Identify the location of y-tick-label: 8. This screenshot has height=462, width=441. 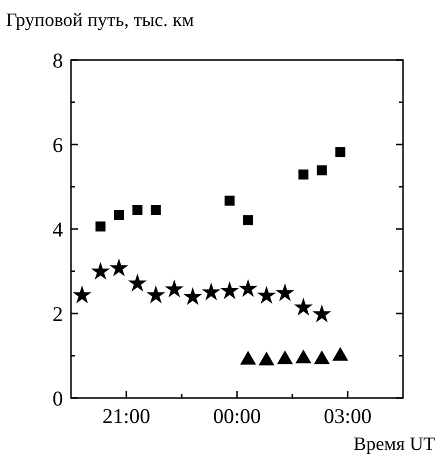
(57, 60).